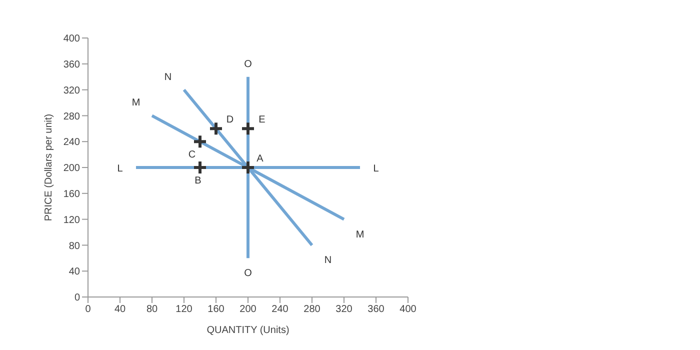 This screenshot has width=700, height=350. I want to click on x-tick-label: 240, so click(280, 310).